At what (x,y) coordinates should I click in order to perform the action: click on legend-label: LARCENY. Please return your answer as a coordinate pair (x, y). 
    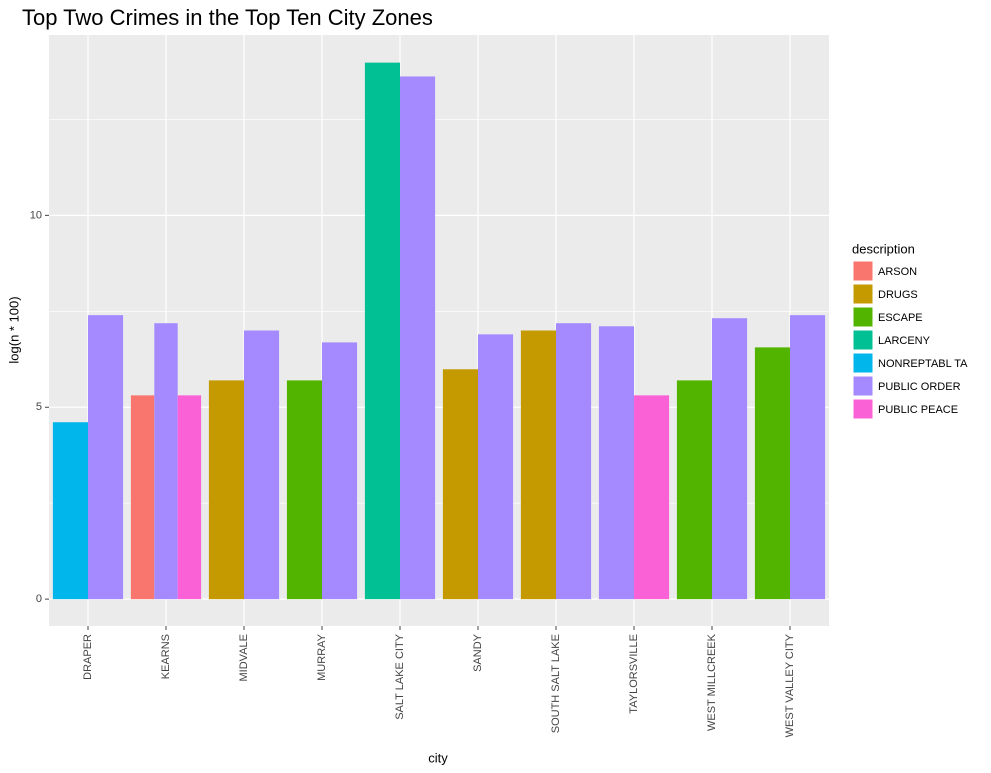
    Looking at the image, I should click on (904, 341).